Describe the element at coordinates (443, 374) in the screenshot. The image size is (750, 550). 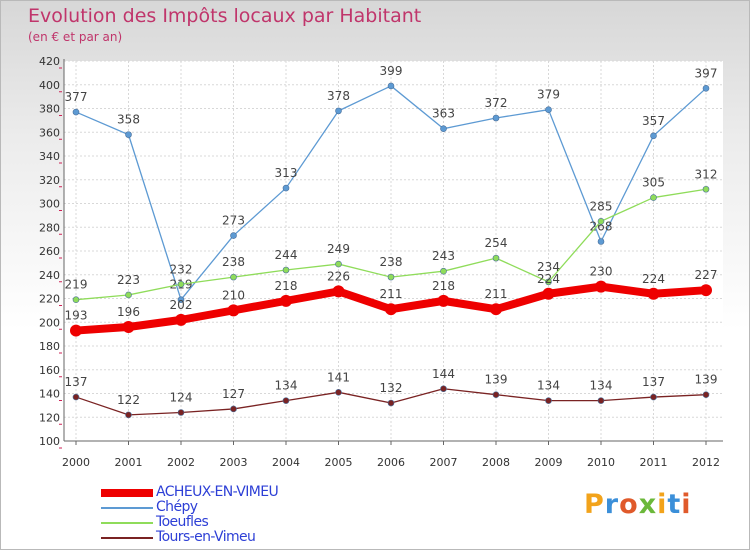
I see `data-label-tours-en-vimeu: 144` at that location.